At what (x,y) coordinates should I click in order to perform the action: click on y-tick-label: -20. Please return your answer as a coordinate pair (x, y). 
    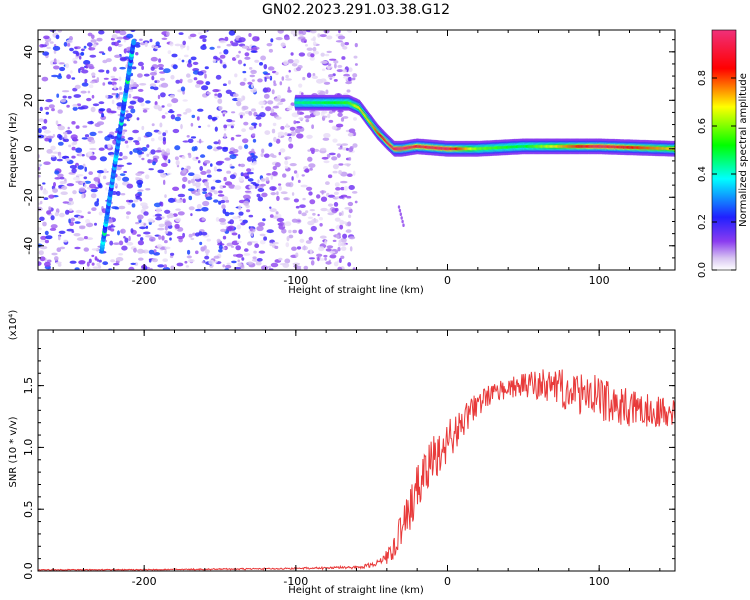
    Looking at the image, I should click on (28, 197).